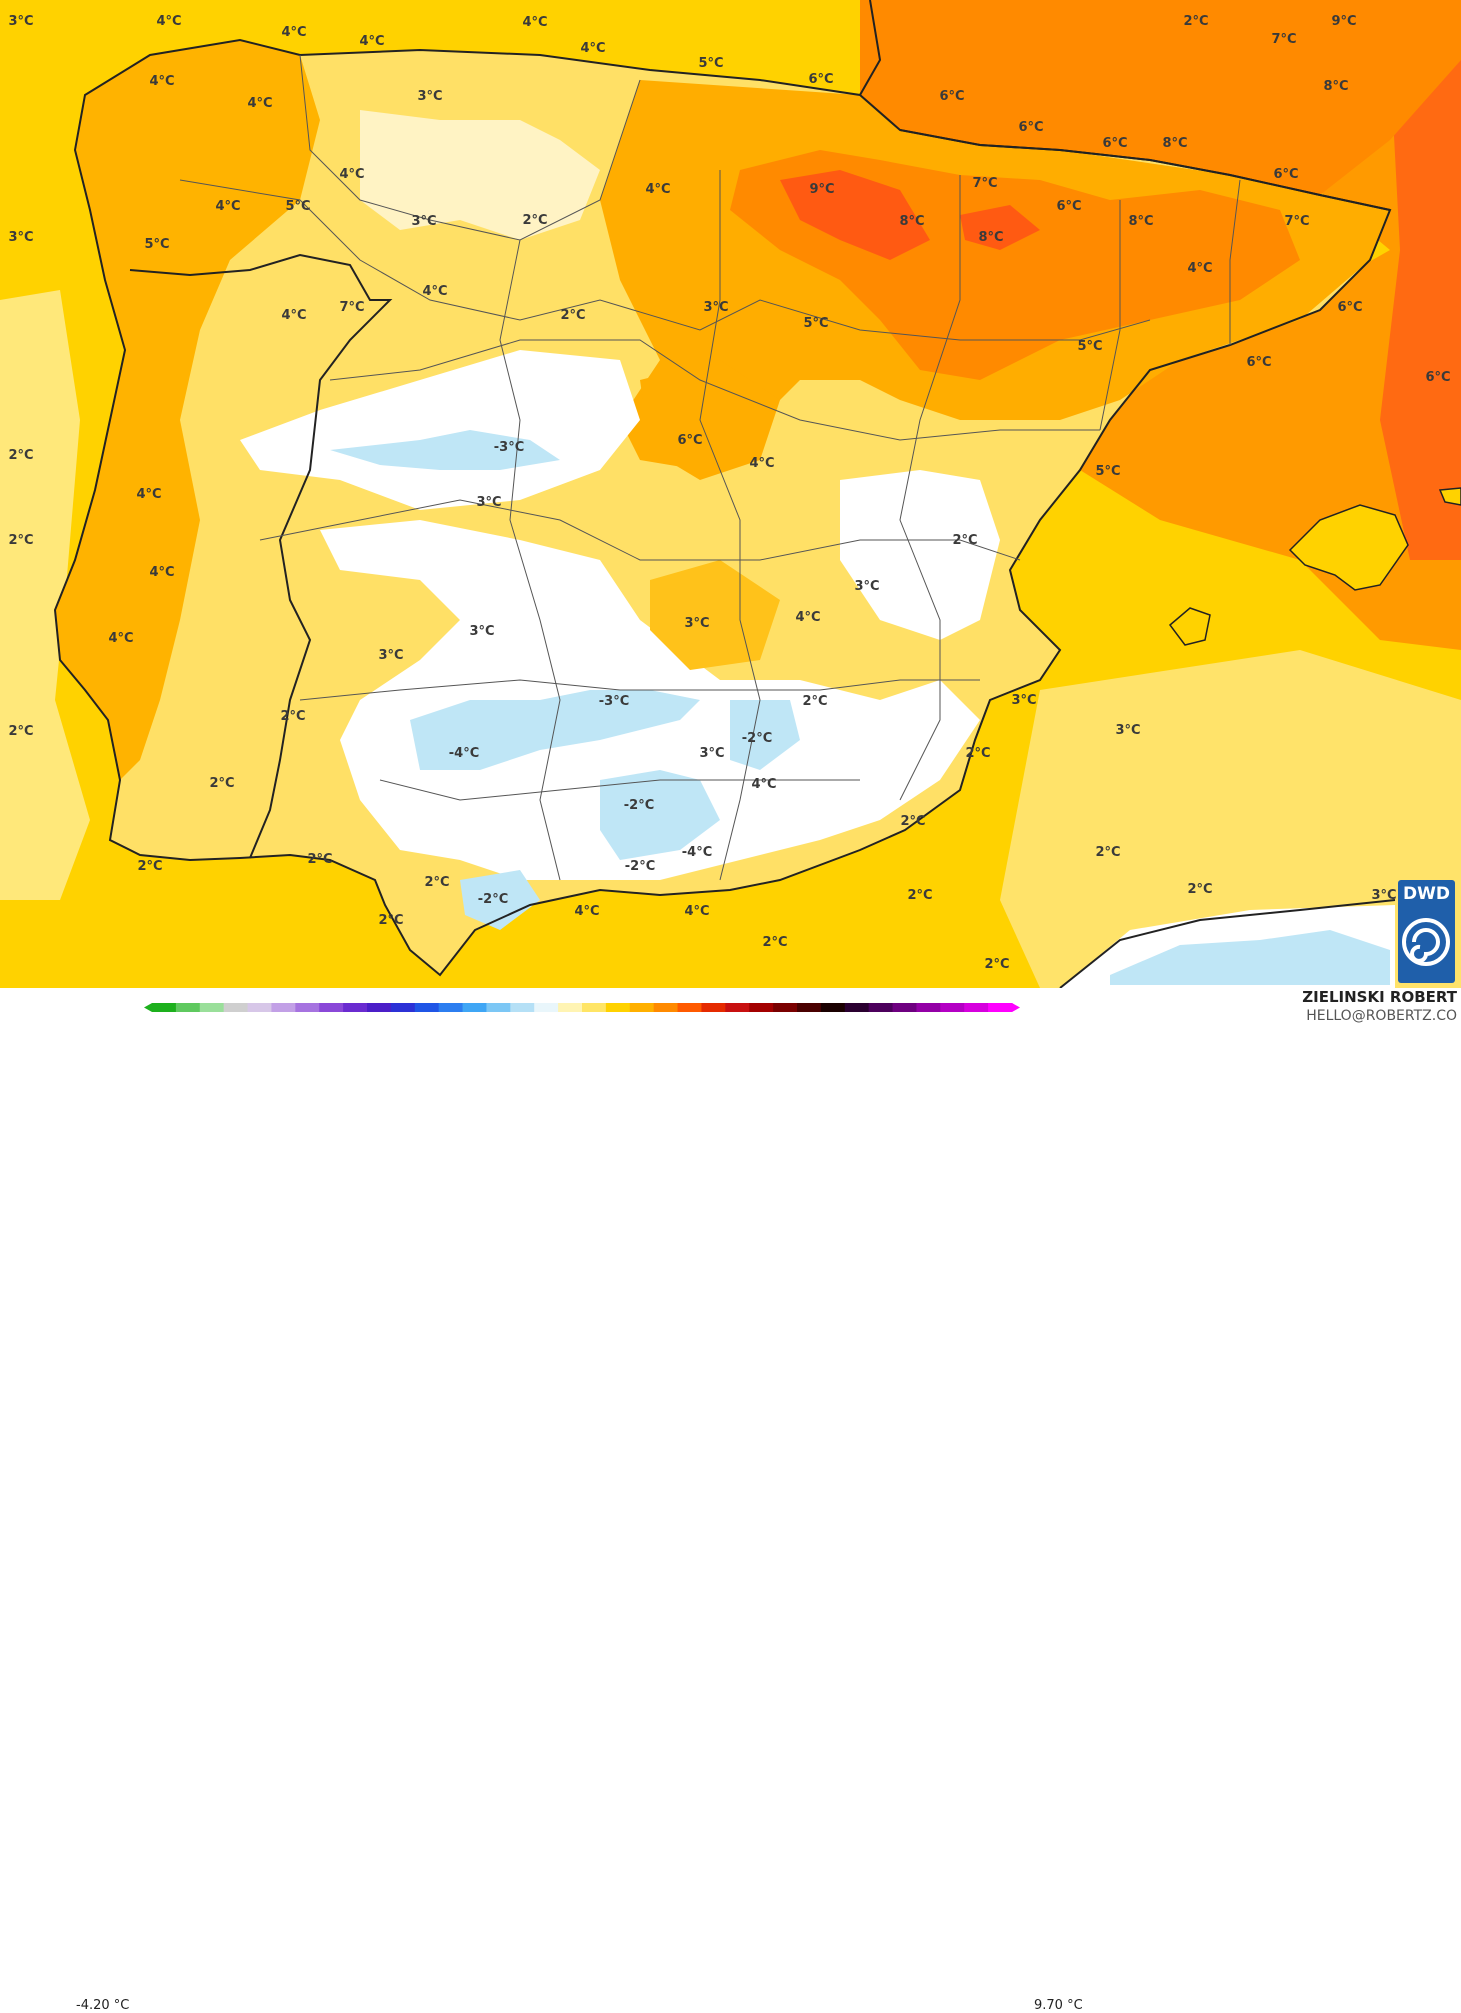 The image size is (1461, 2013). What do you see at coordinates (680, 1019) in the screenshot?
I see `color-scale-tick-label: 8` at bounding box center [680, 1019].